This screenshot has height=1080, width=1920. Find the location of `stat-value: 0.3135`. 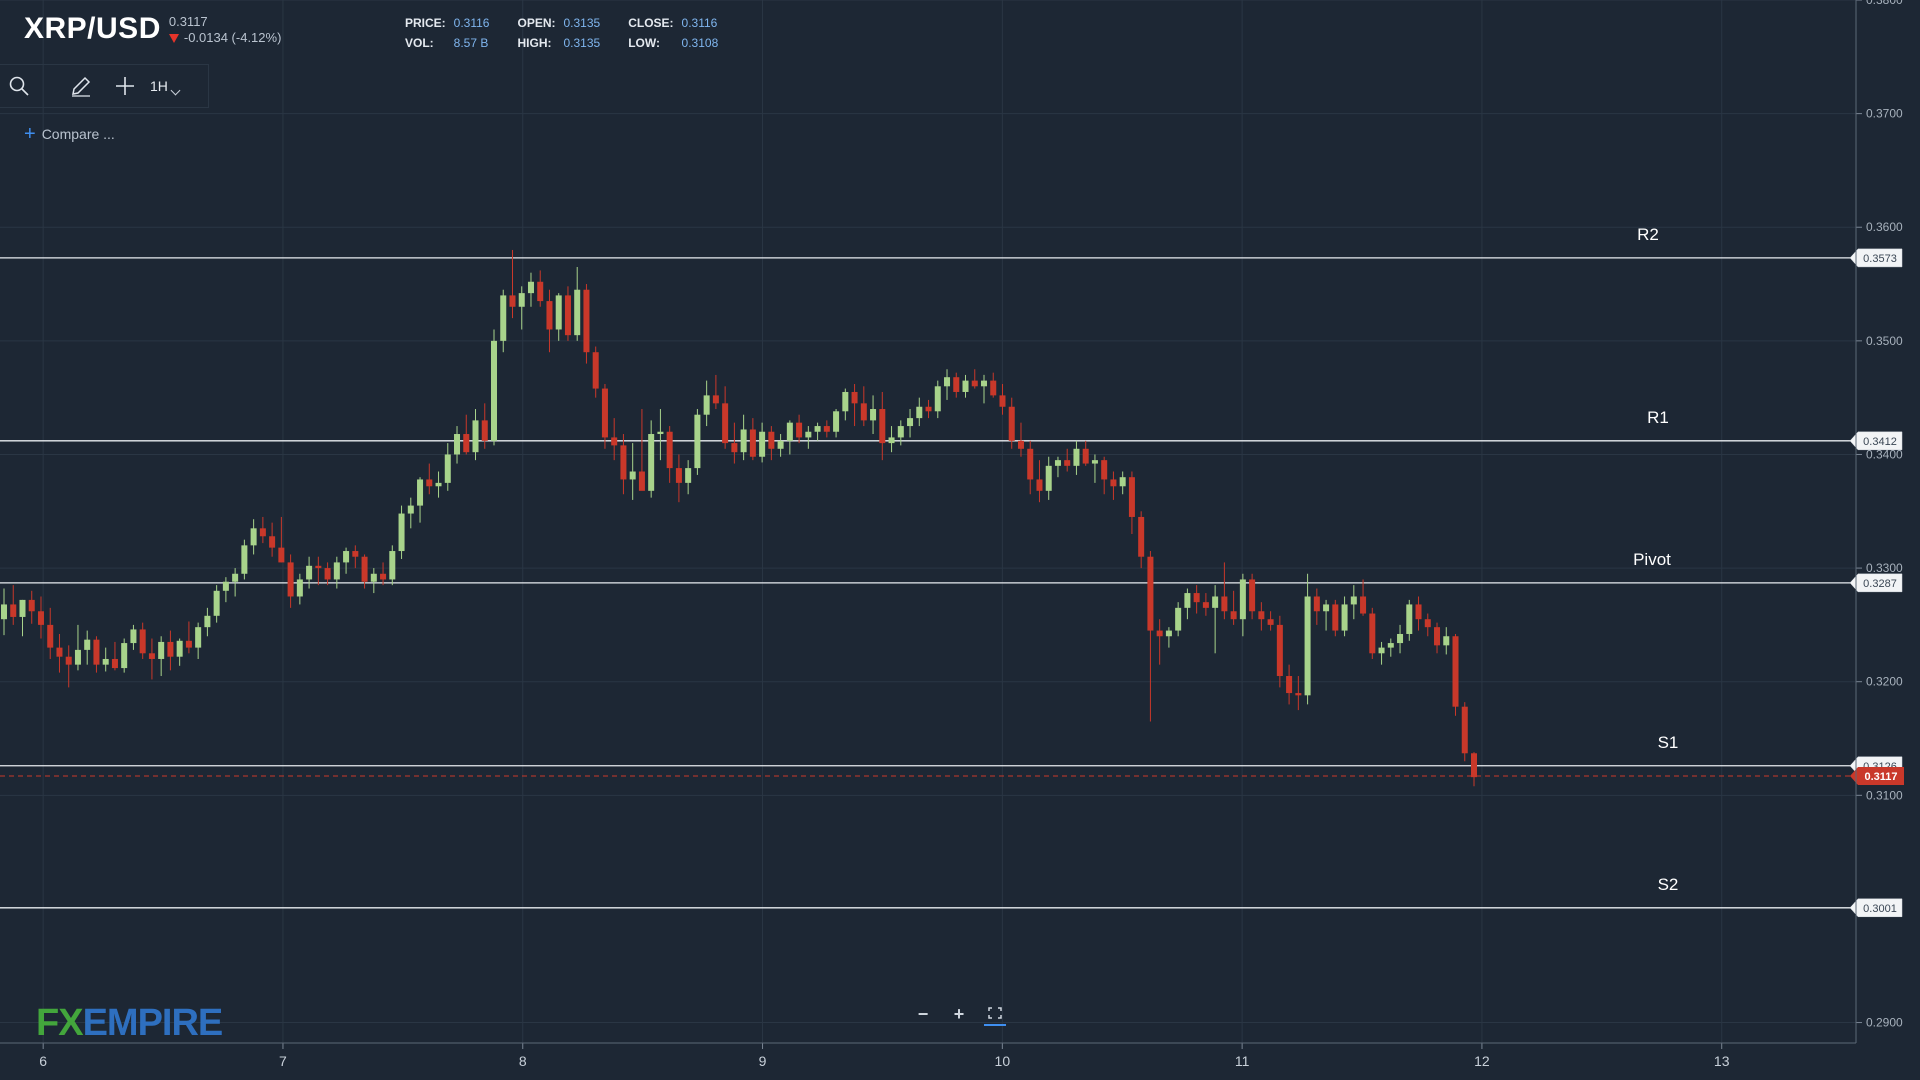

stat-value: 0.3135 is located at coordinates (582, 23).